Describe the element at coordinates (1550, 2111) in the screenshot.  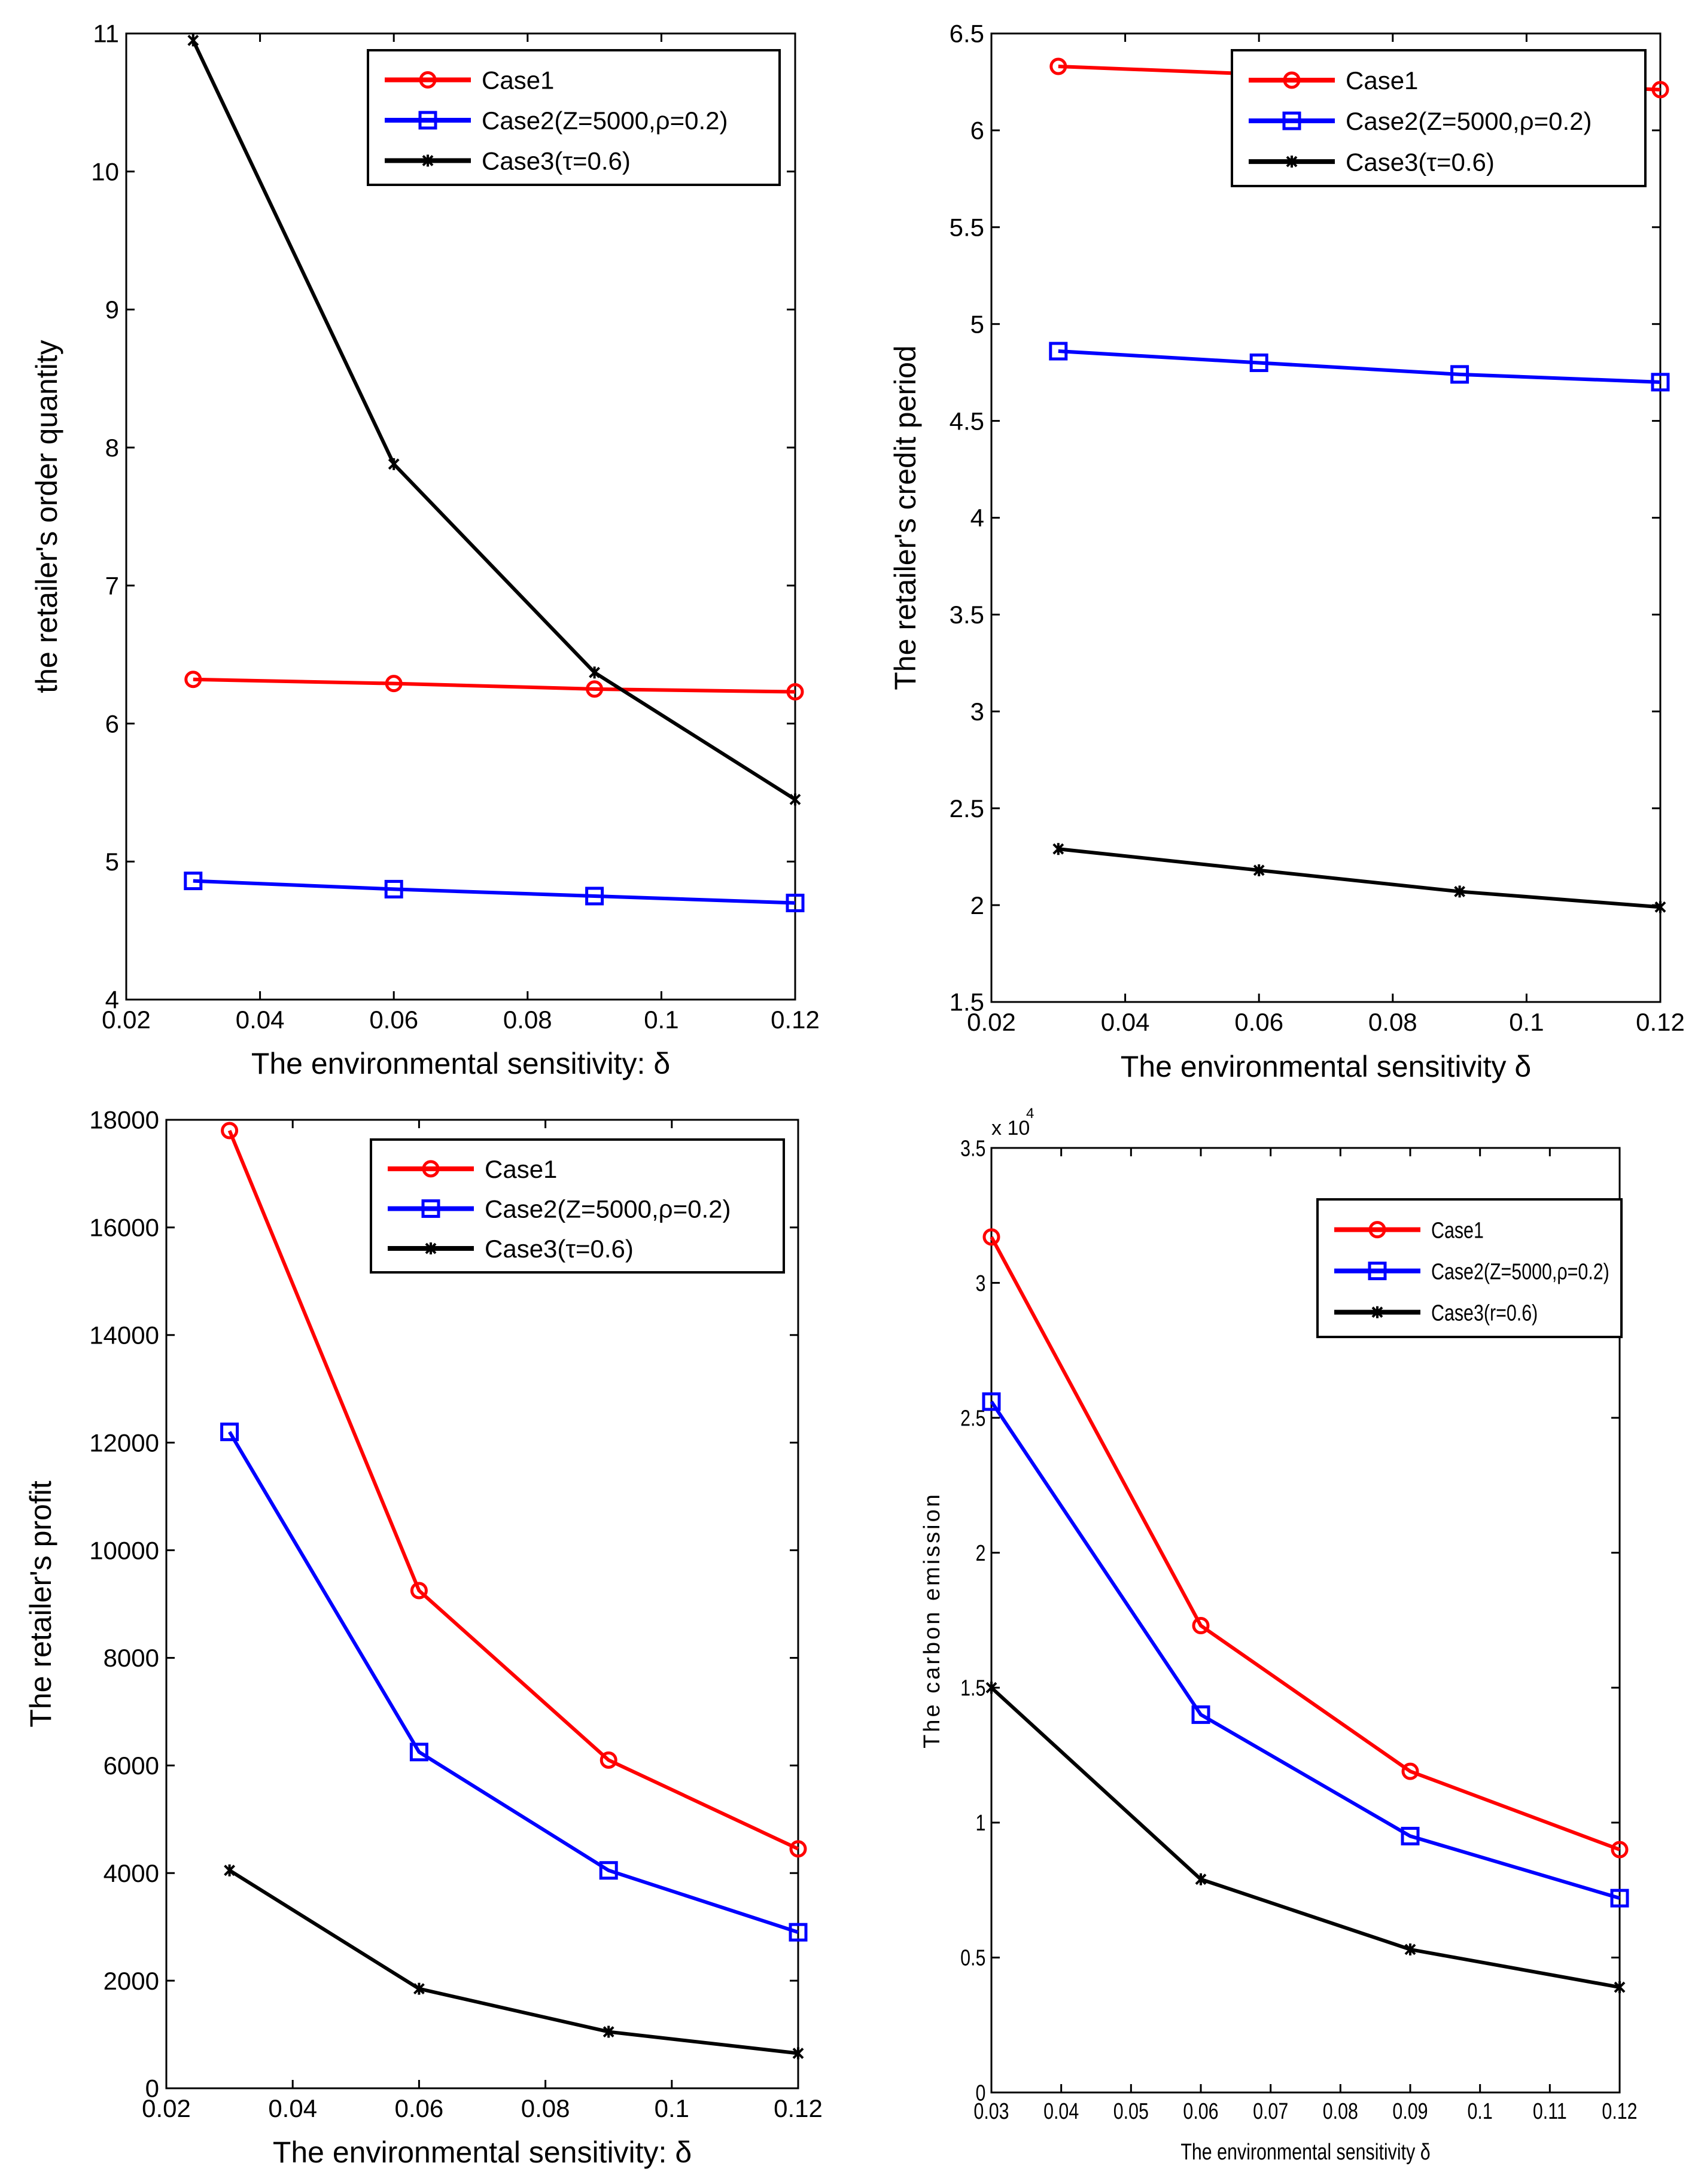
I see `x-tick-label: 0.11` at that location.